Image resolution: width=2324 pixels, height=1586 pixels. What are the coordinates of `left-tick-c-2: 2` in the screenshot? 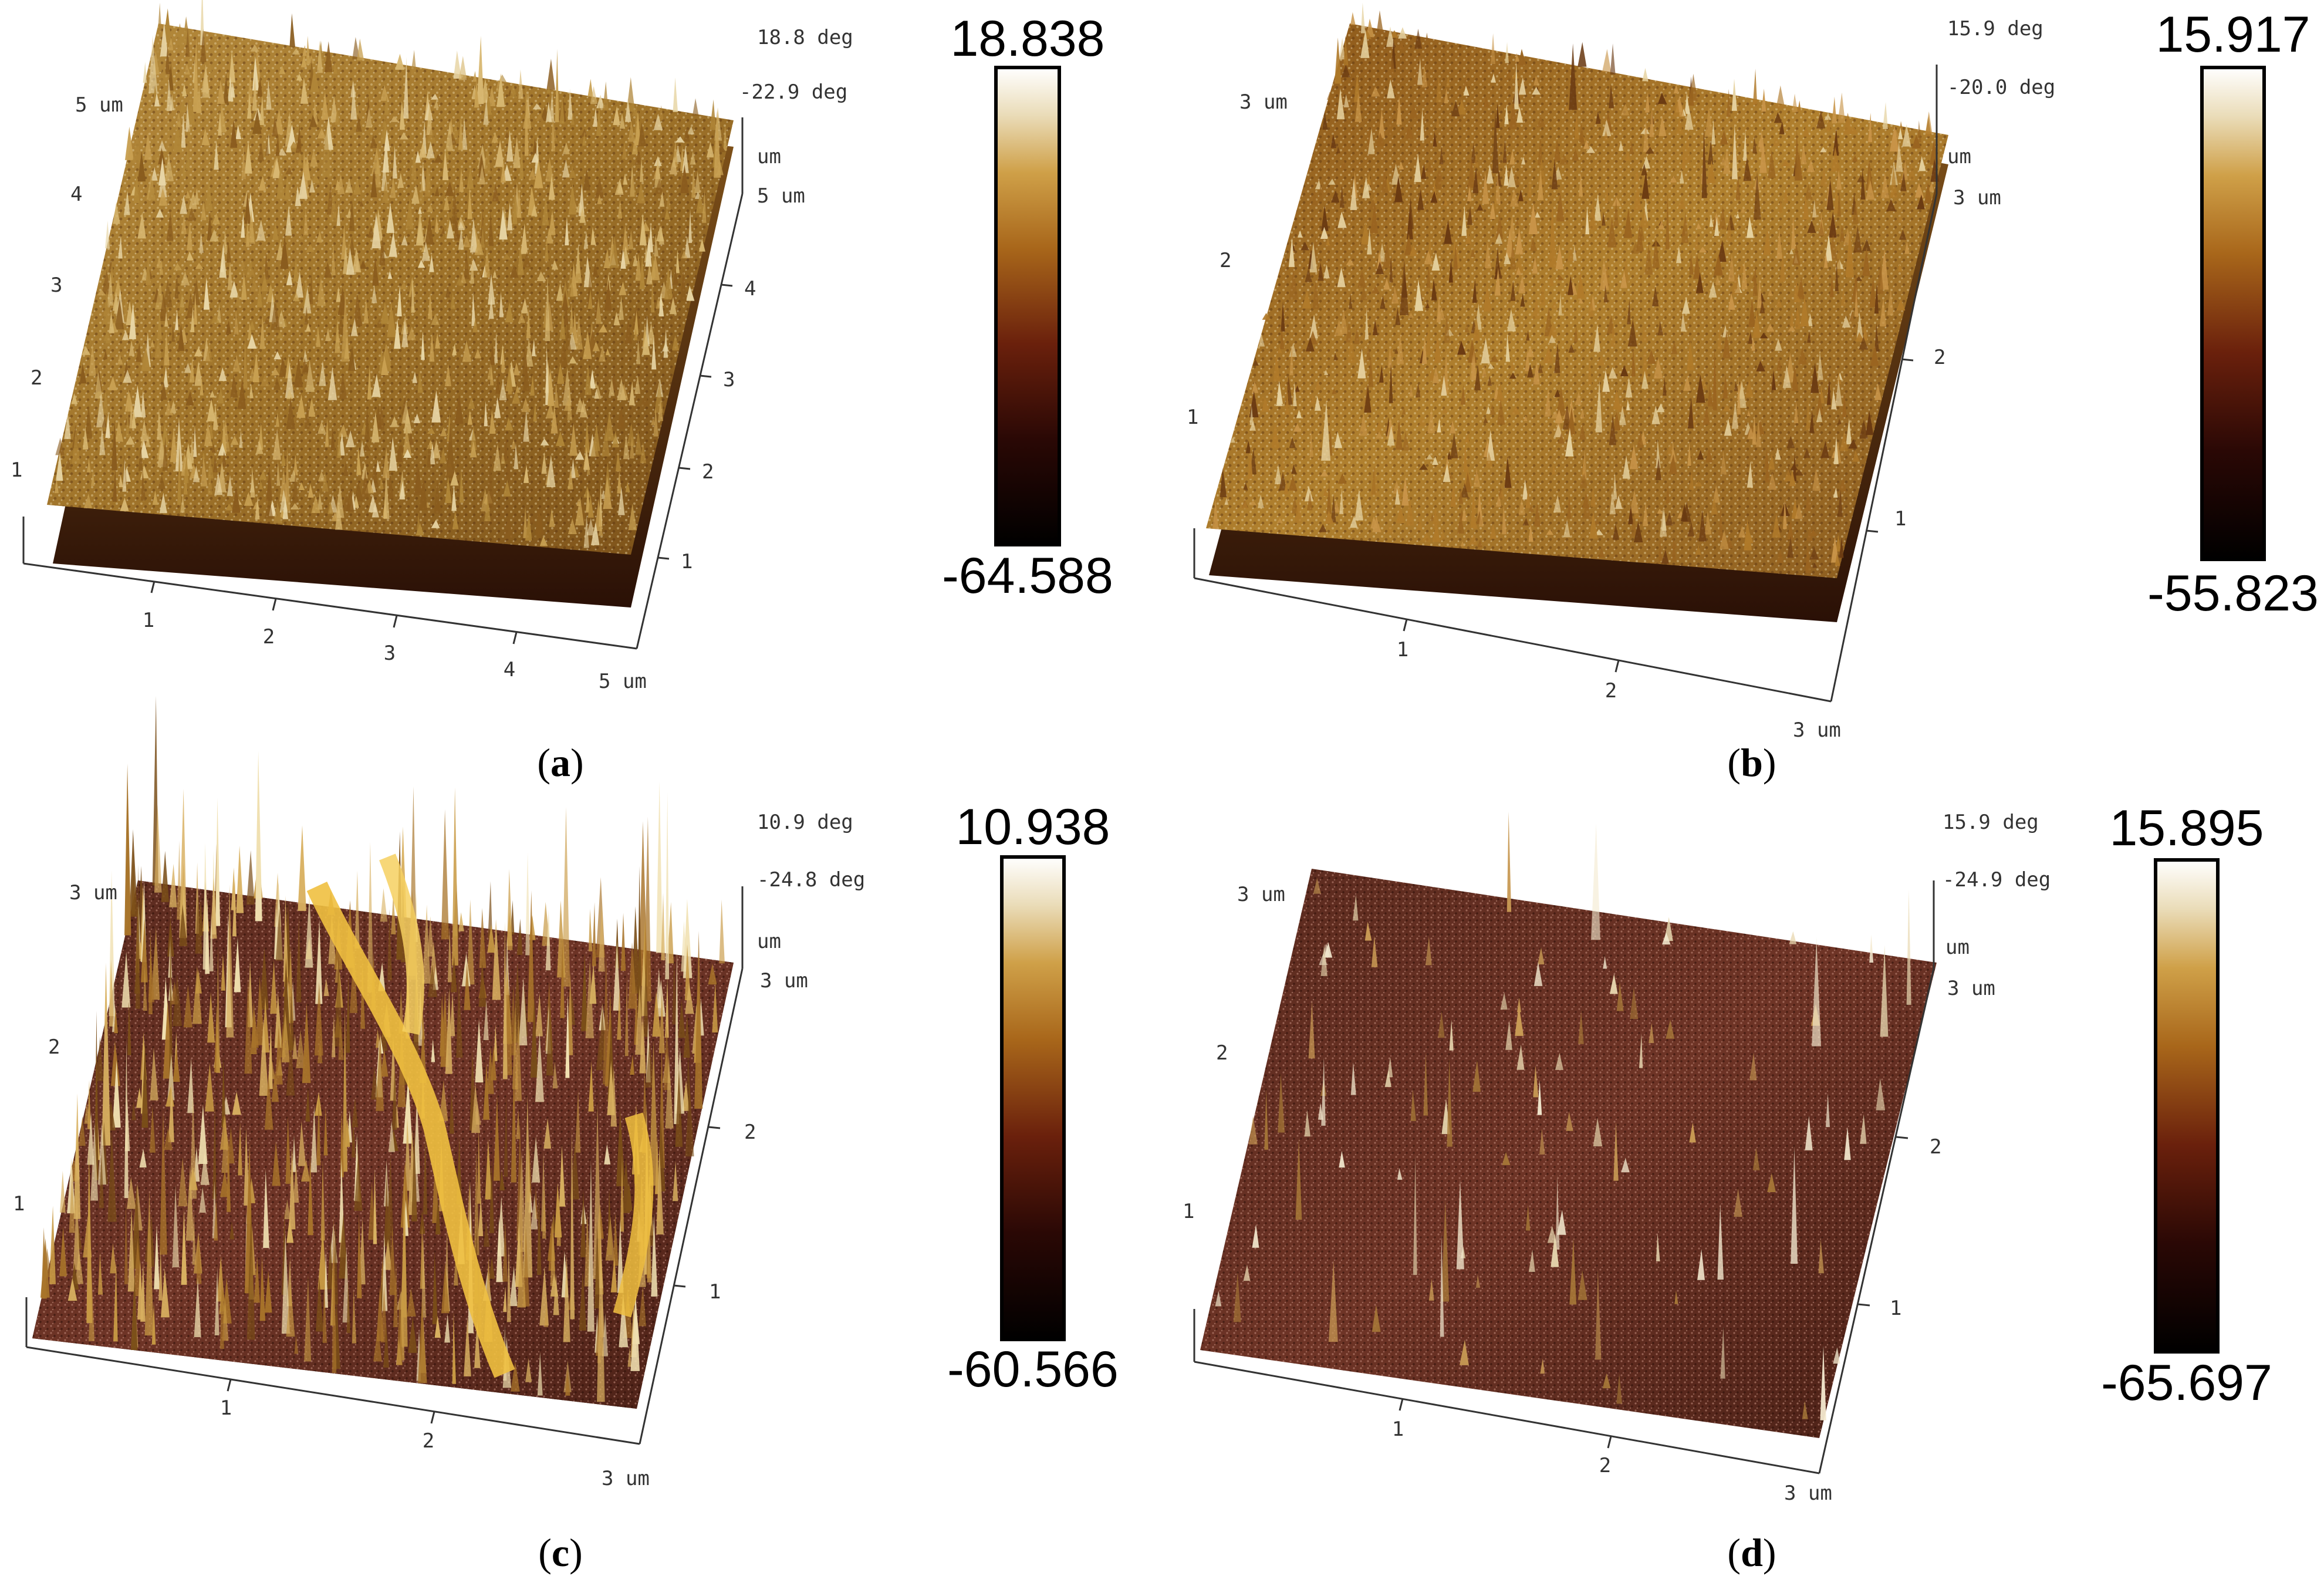 It's located at (54, 1047).